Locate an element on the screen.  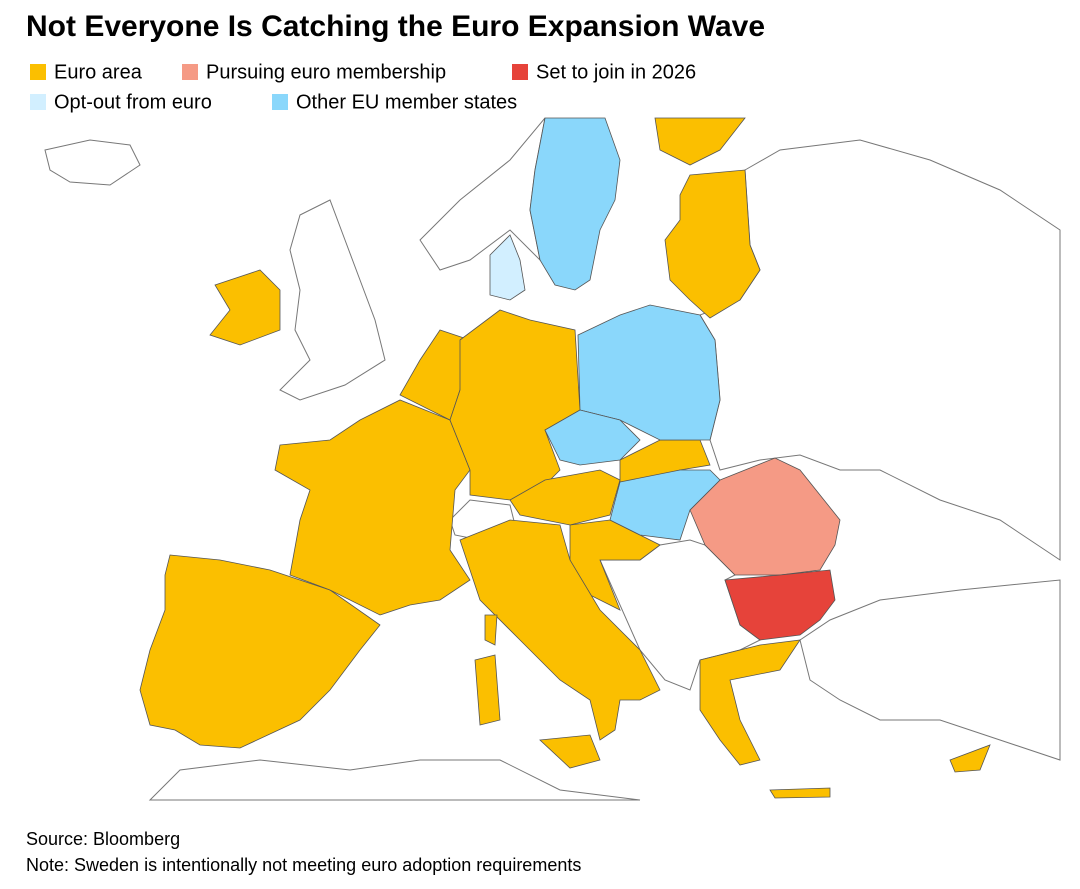
ireland is located at coordinates (245, 307).